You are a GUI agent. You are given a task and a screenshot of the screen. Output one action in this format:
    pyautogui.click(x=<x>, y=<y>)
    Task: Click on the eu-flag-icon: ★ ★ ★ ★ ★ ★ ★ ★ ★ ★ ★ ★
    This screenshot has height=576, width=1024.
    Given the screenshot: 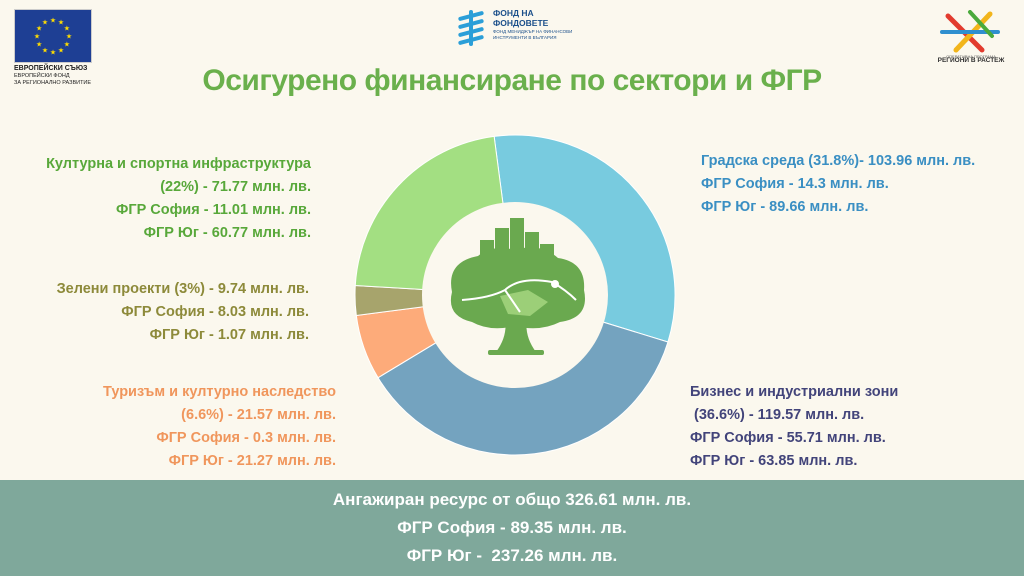 What is the action you would take?
    pyautogui.click(x=53, y=36)
    